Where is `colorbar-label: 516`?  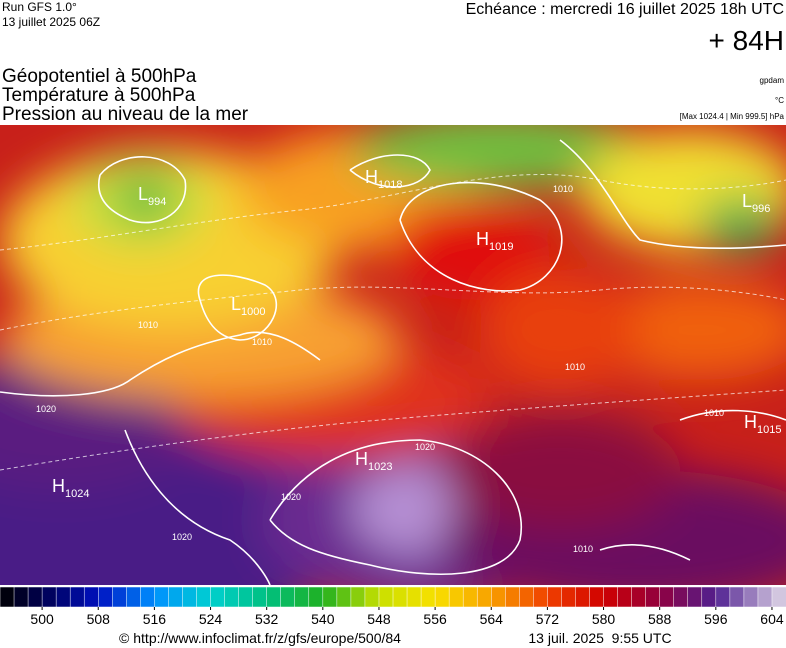 colorbar-label: 516 is located at coordinates (155, 619).